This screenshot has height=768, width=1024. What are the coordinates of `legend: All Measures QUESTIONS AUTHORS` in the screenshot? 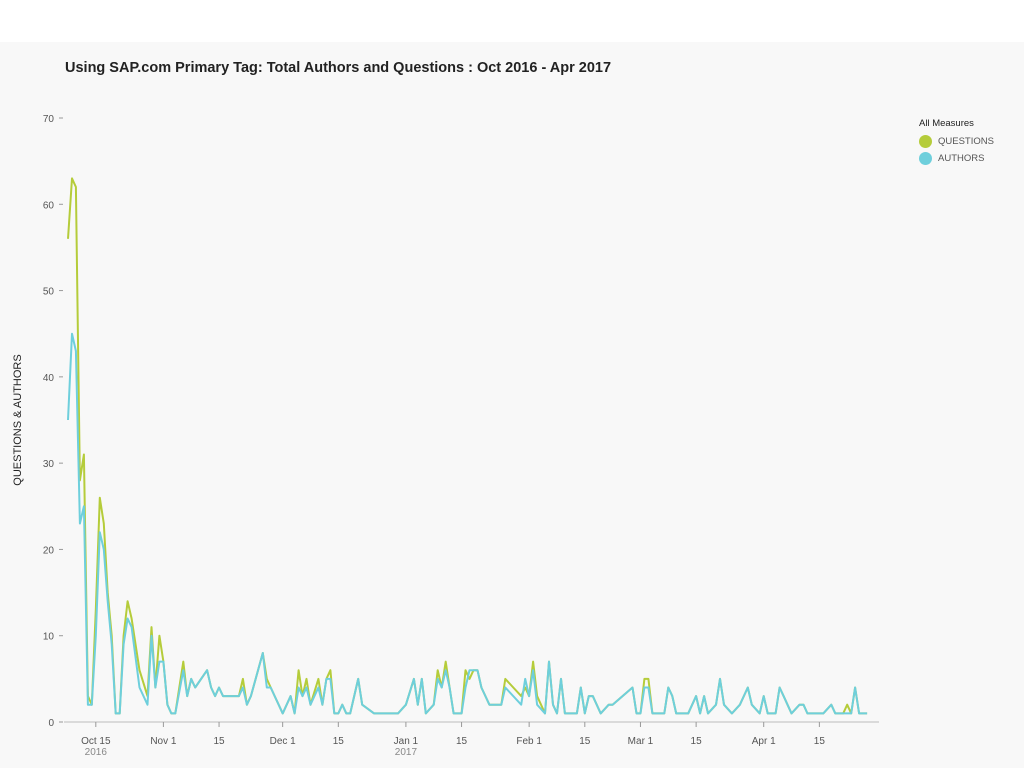 It's located at (956, 142).